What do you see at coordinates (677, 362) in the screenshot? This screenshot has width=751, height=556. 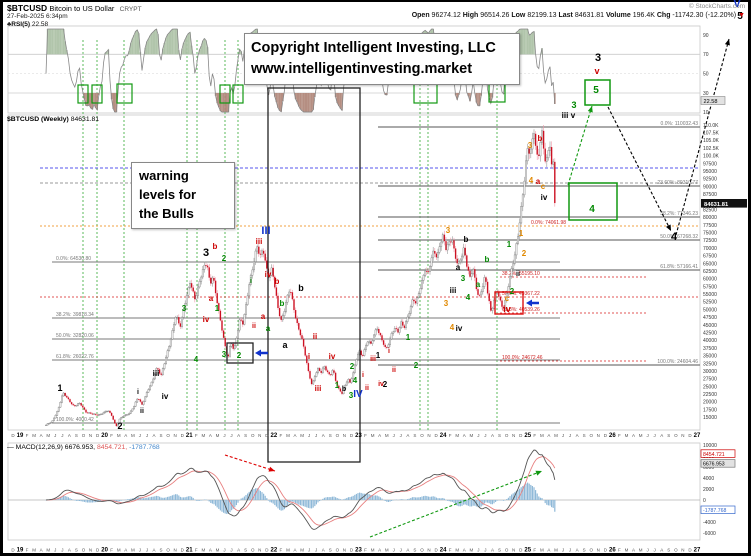 I see `fib-label: 100.0%: 24604.46` at bounding box center [677, 362].